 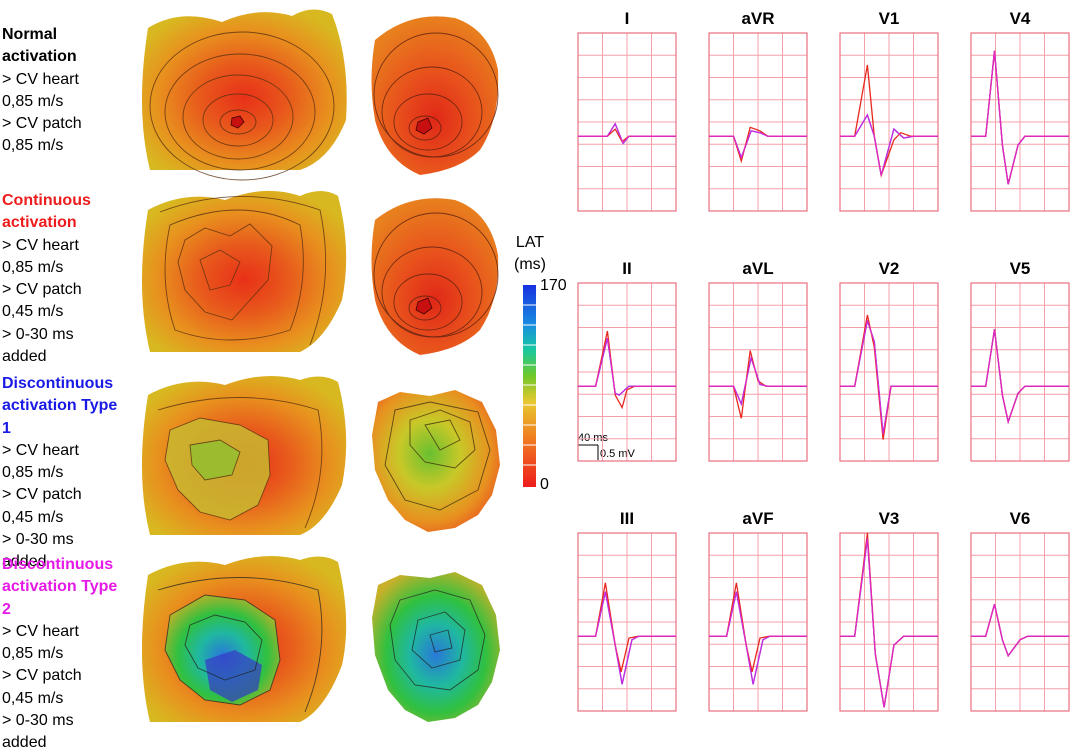 What do you see at coordinates (588, 452) in the screenshot?
I see `scale-bar` at bounding box center [588, 452].